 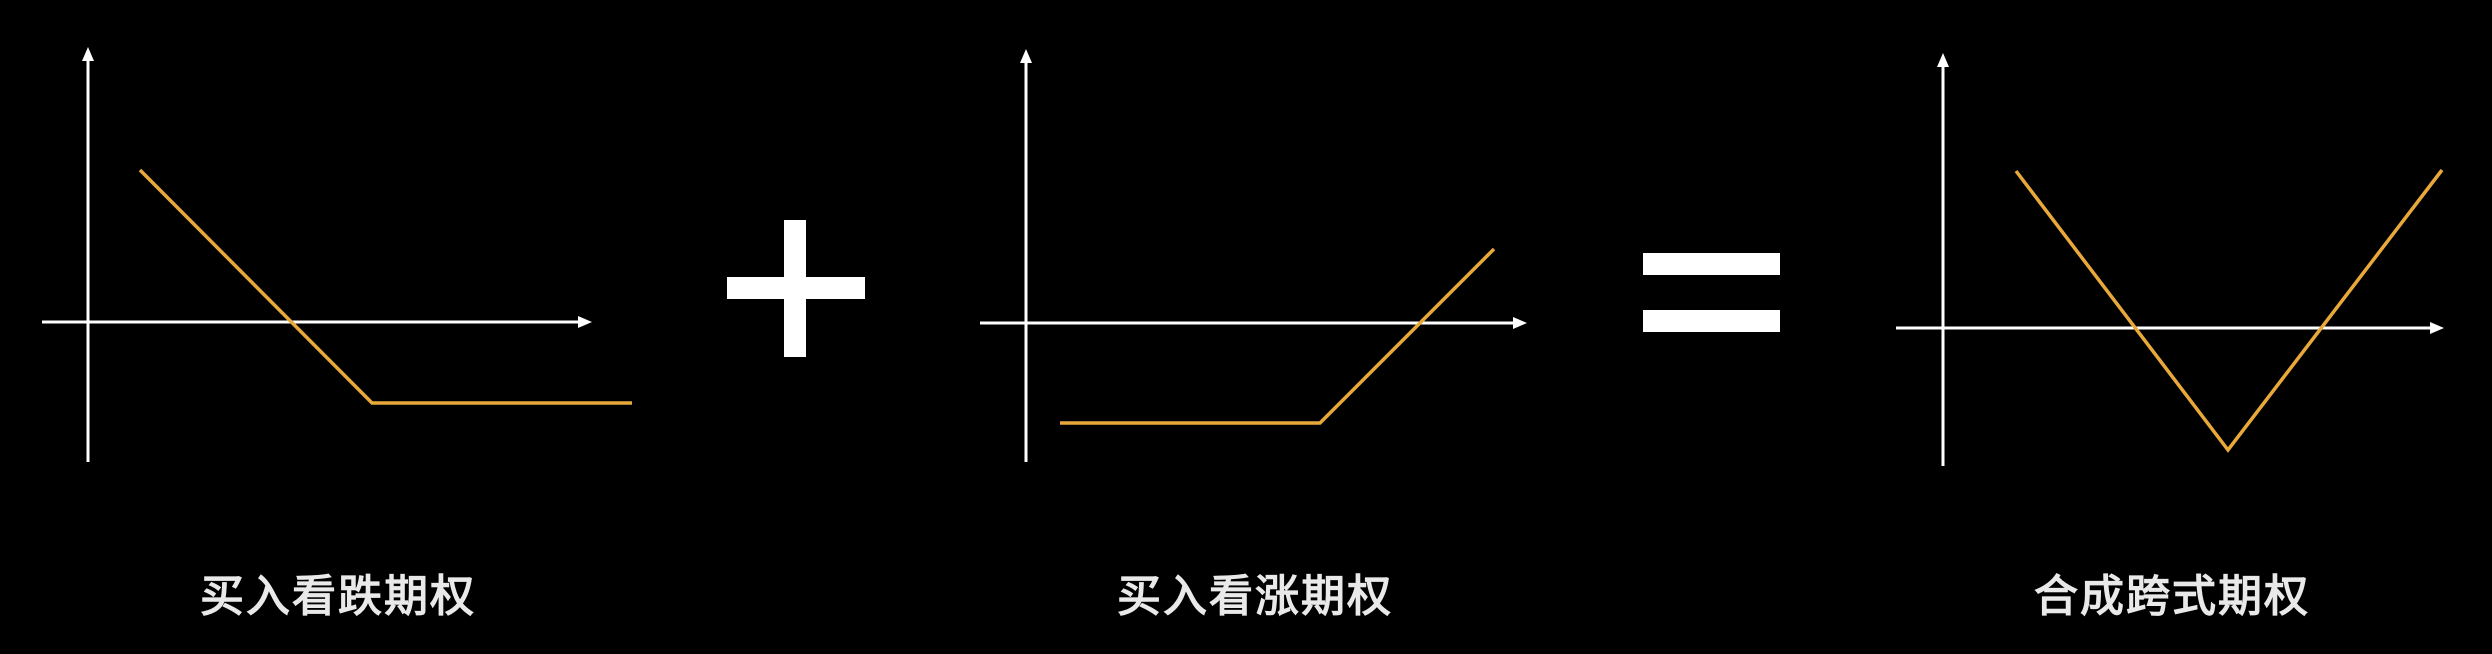 I want to click on long-put-payoff-line, so click(x=385, y=286).